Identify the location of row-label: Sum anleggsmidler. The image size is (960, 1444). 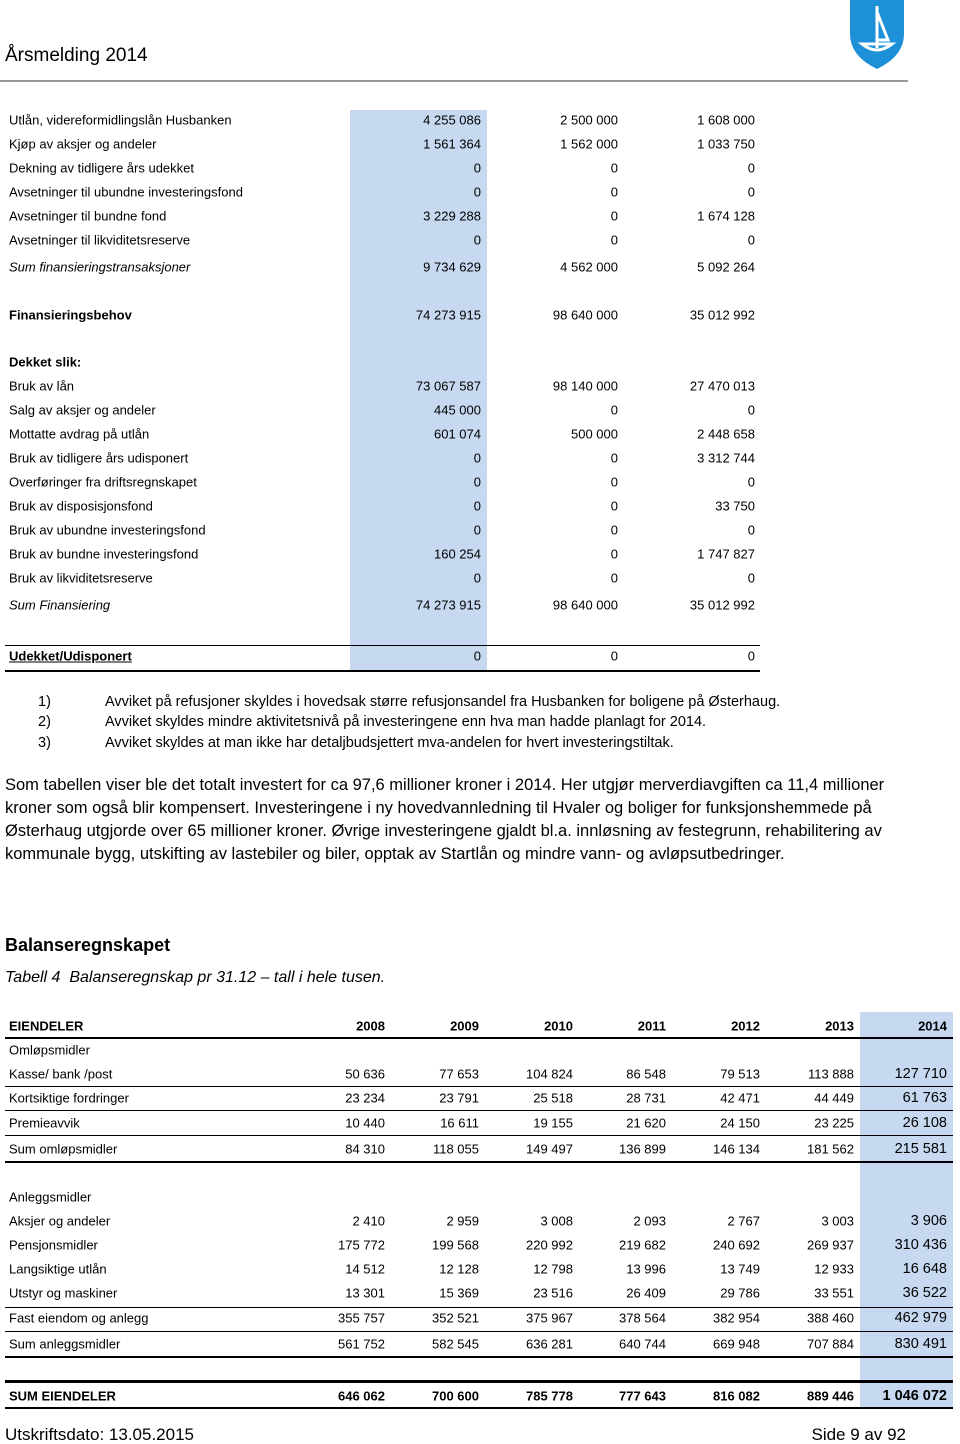
(65, 1344).